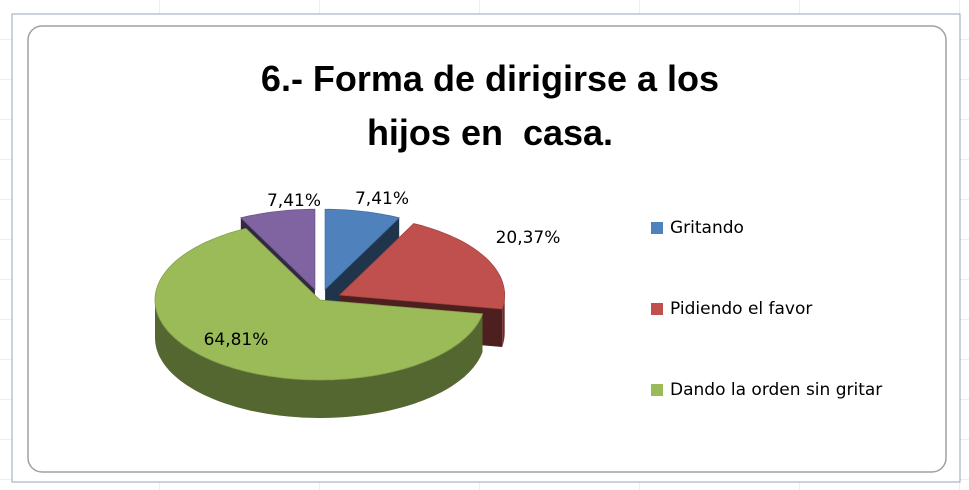  I want to click on data-label: 64,81%, so click(236, 340).